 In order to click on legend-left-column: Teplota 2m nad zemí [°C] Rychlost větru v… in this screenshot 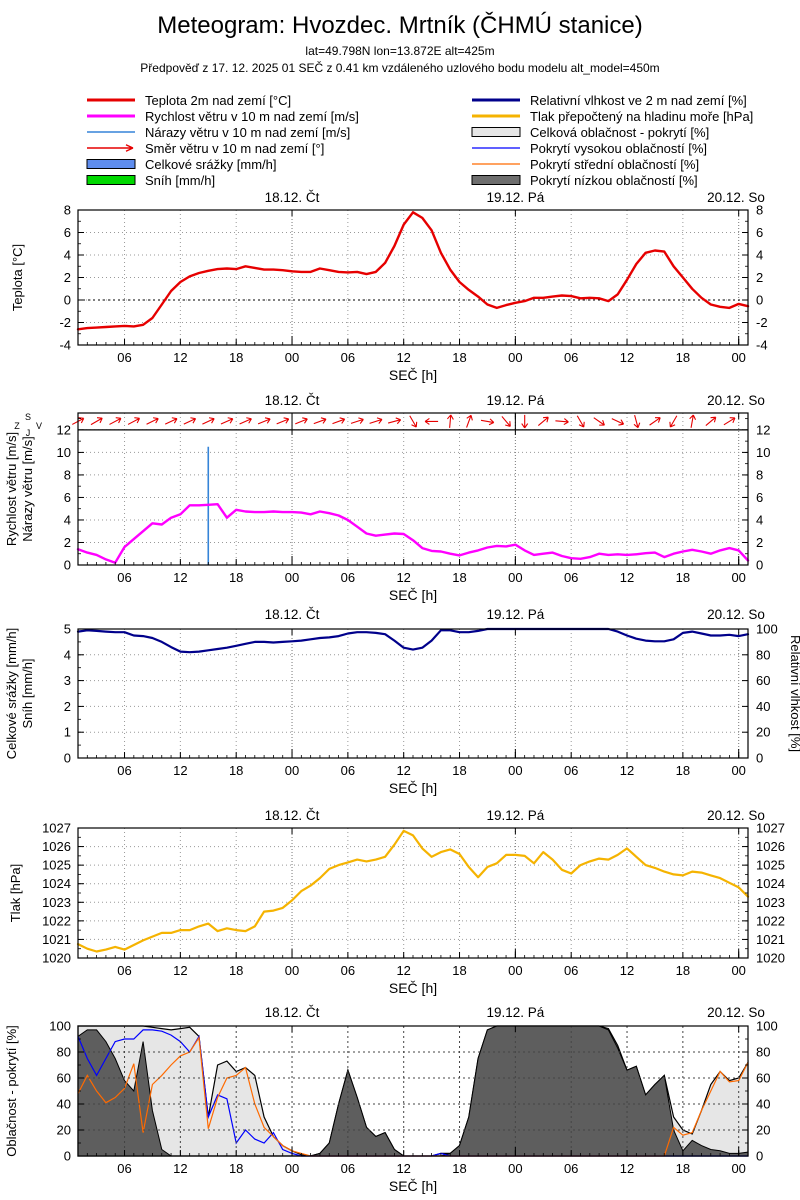, I will do `click(222, 140)`.